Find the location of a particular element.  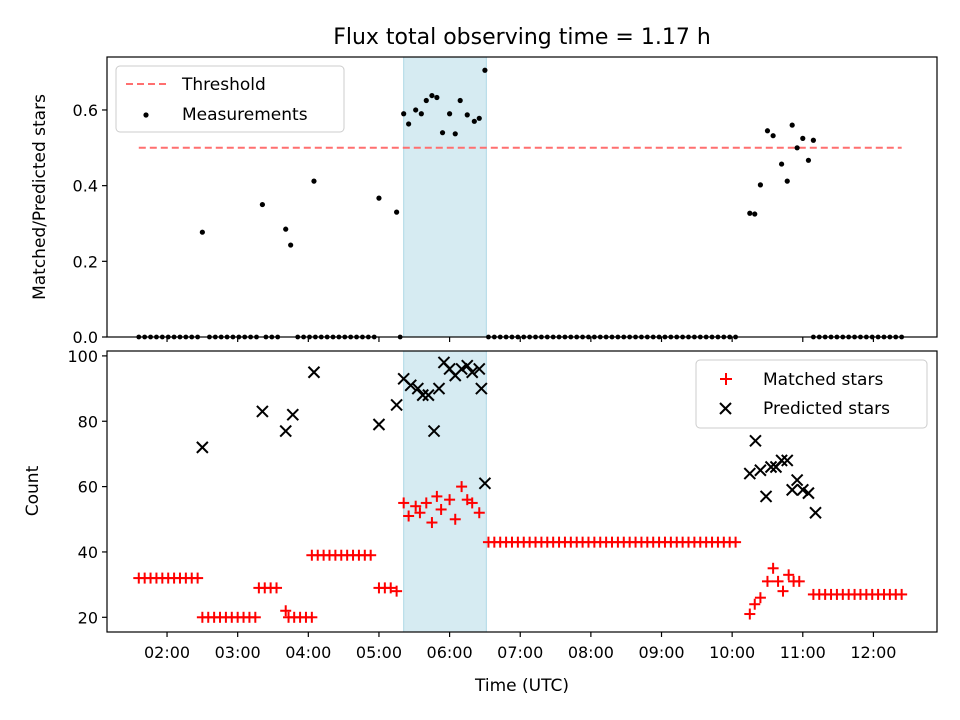

y-tick-label: 100 is located at coordinates (82, 356).